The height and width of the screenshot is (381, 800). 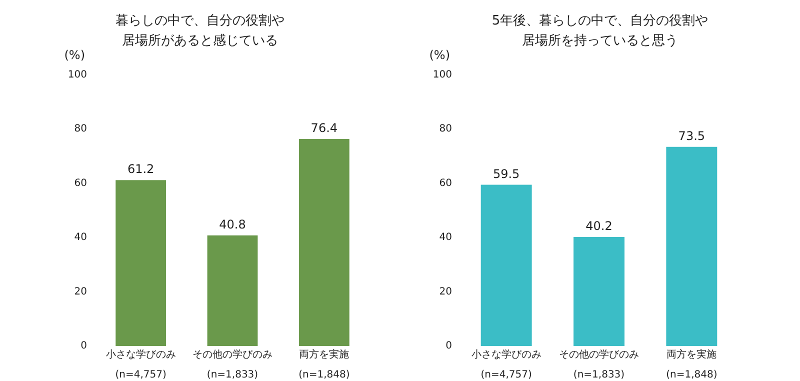 What do you see at coordinates (324, 127) in the screenshot?
I see `data-label: 76.4` at bounding box center [324, 127].